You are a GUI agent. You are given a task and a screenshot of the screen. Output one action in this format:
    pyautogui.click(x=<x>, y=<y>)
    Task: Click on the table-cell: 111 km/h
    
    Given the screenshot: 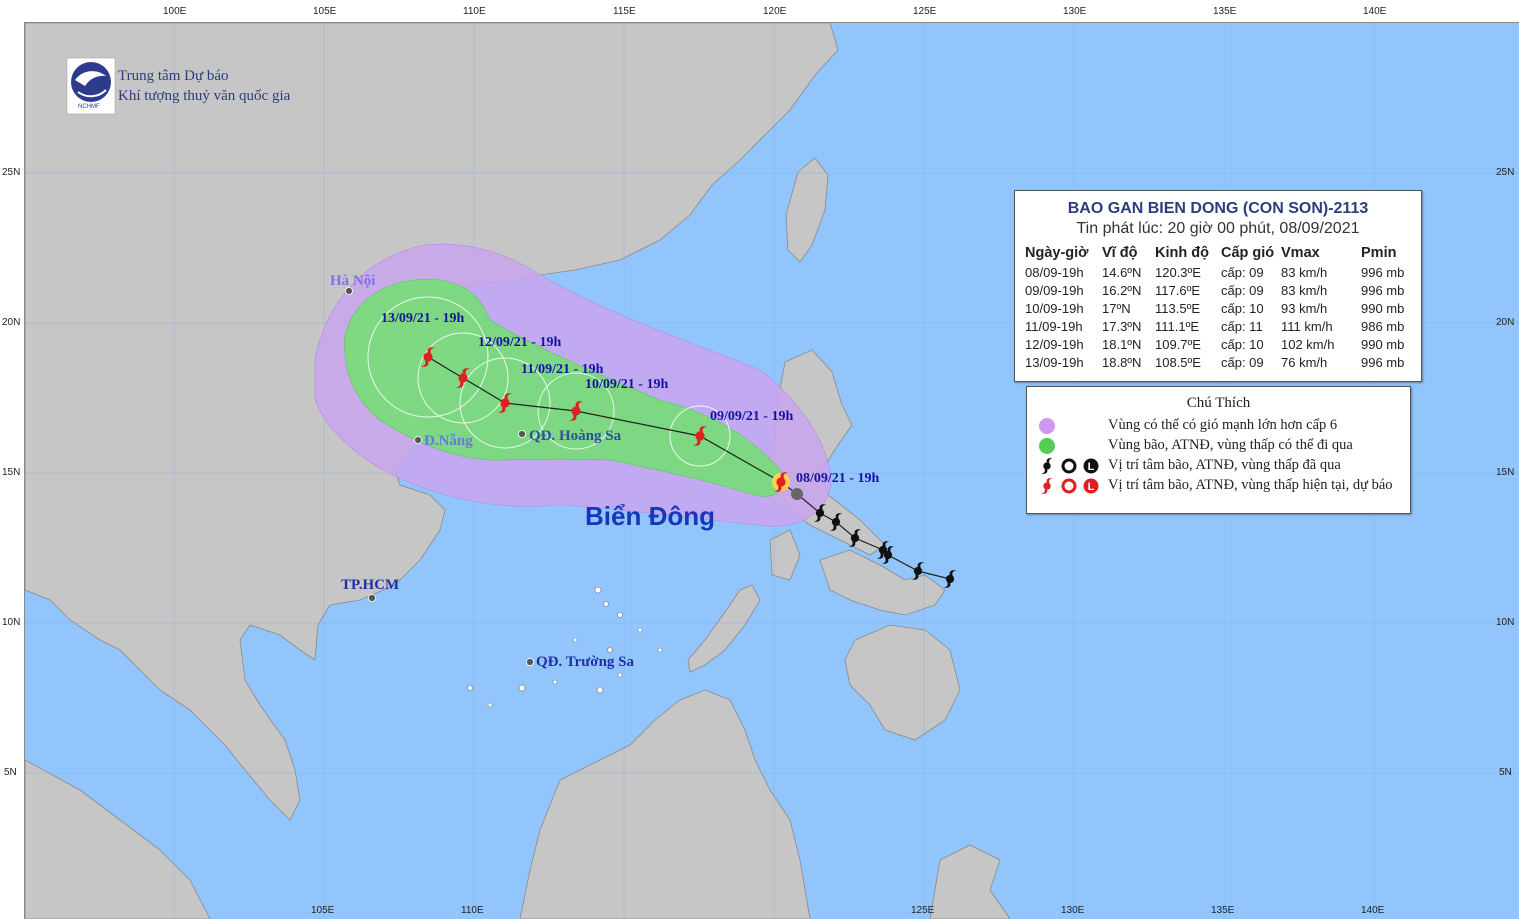 What is the action you would take?
    pyautogui.click(x=1307, y=326)
    